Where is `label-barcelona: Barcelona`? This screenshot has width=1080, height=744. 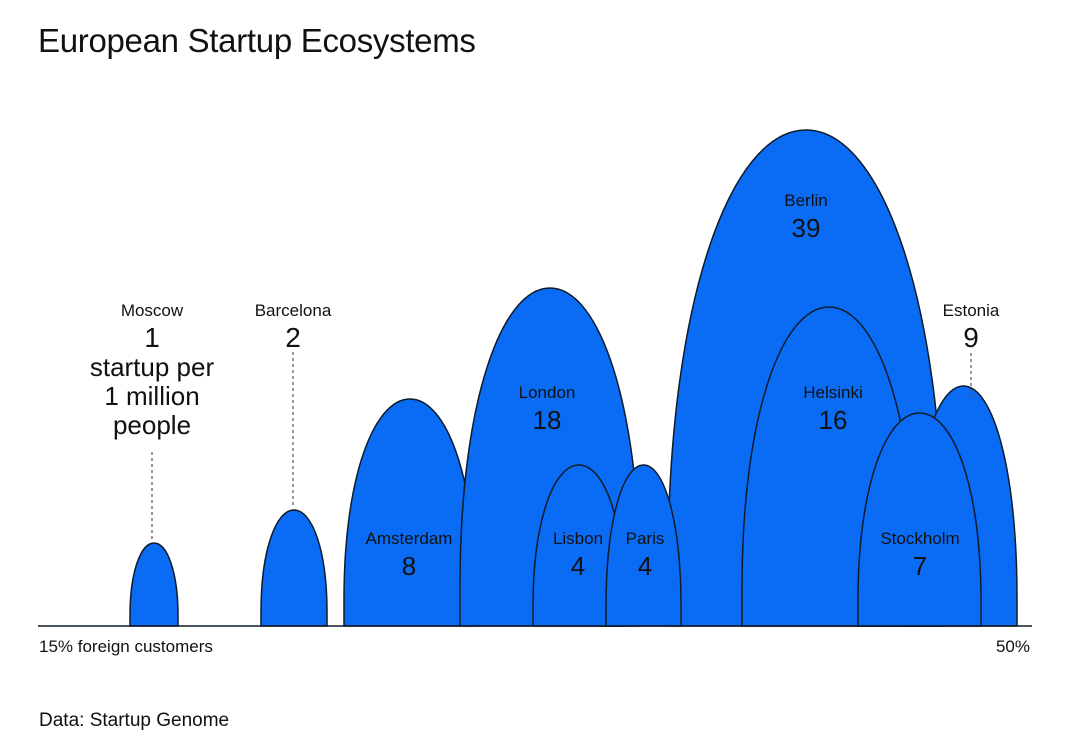
label-barcelona: Barcelona is located at coordinates (293, 310).